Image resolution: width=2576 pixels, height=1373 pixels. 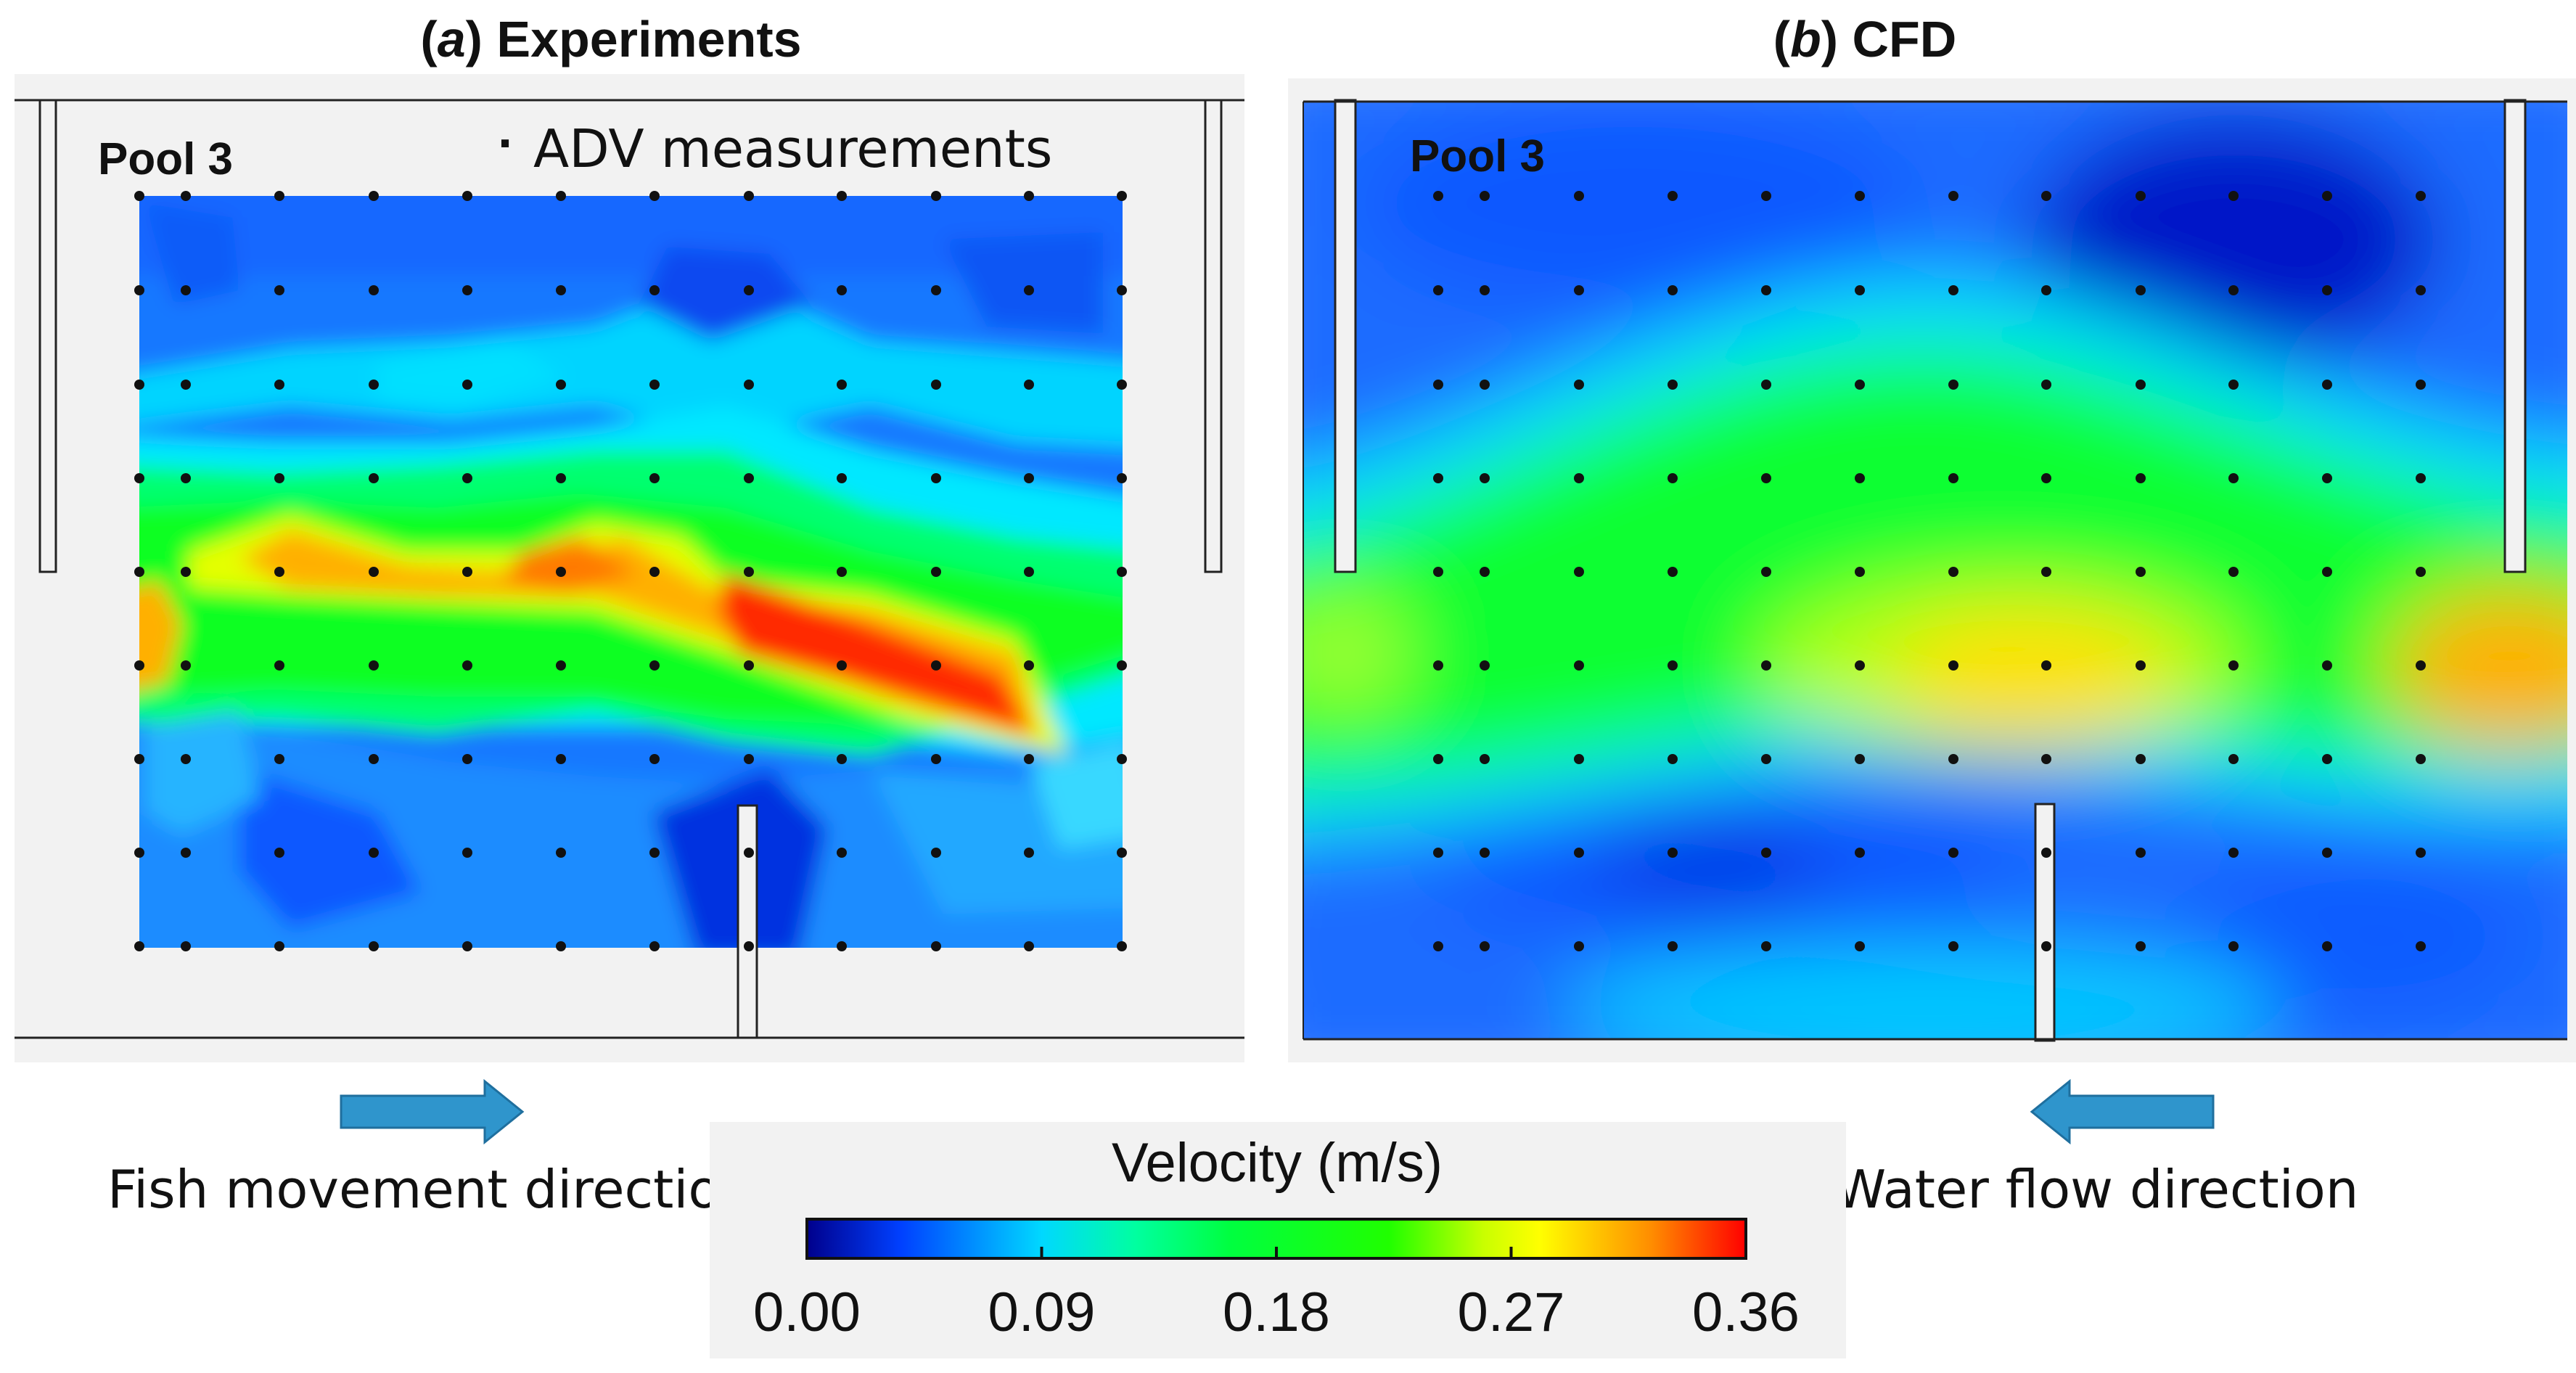 I want to click on colorbar-tick-label: 0.36, so click(x=1746, y=1312).